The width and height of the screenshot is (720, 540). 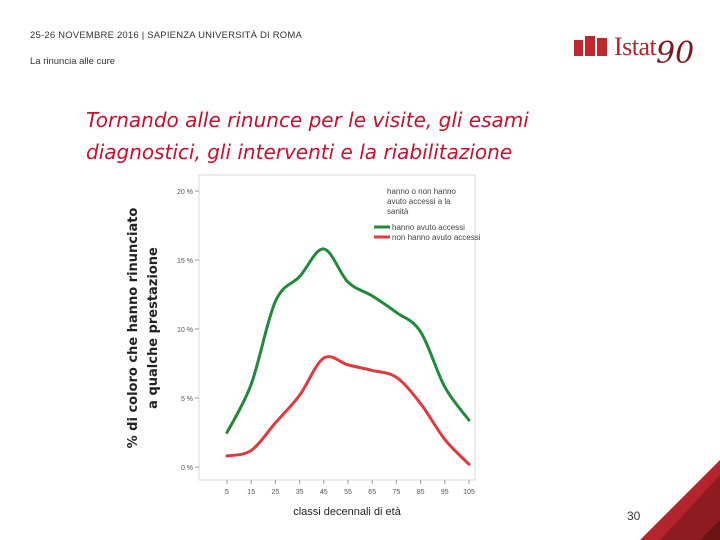 I want to click on x-tick-label: 5, so click(x=227, y=492).